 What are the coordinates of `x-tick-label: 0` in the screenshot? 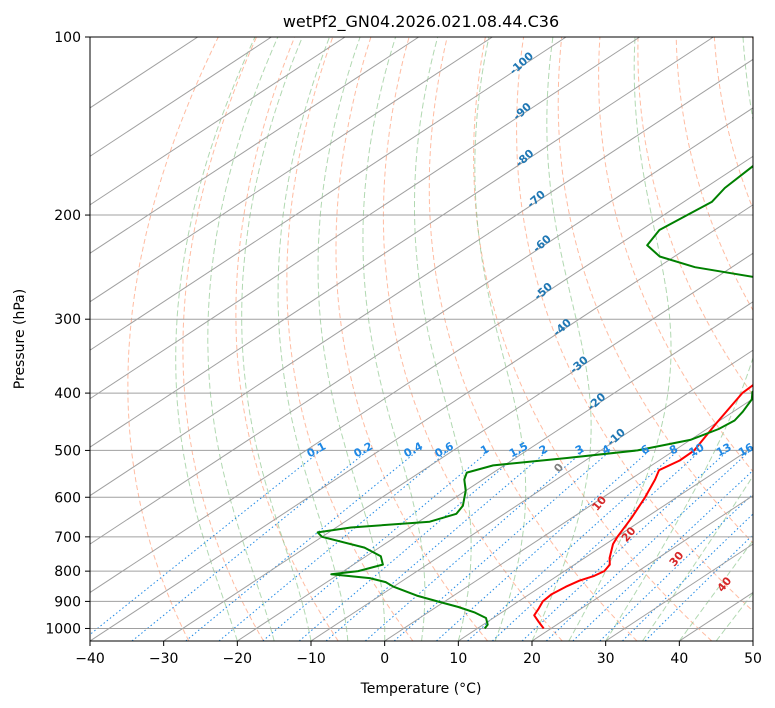 It's located at (384, 659).